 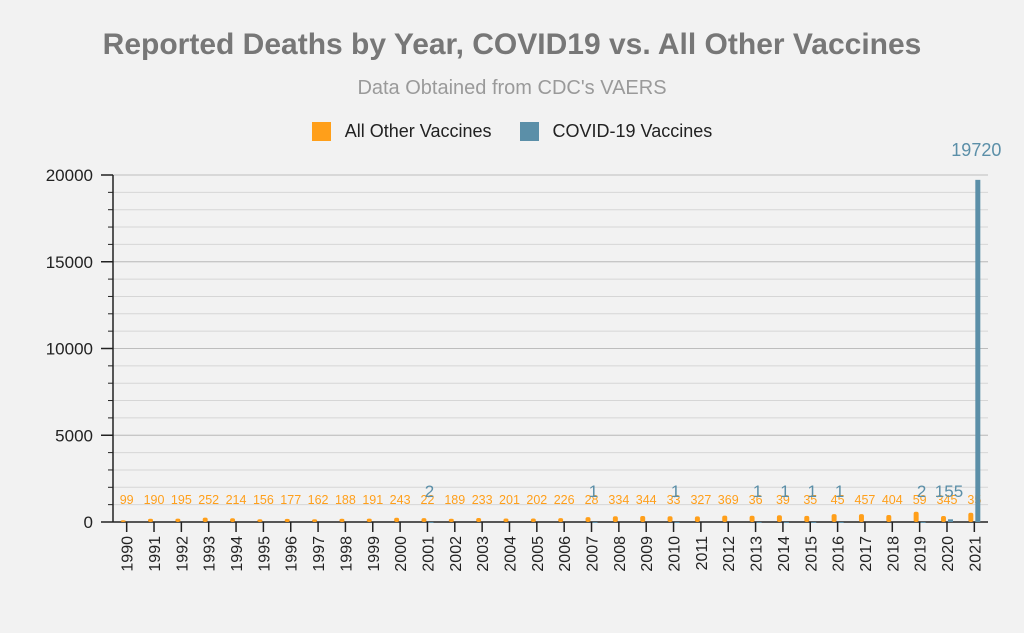 What do you see at coordinates (538, 554) in the screenshot?
I see `x-tick-label: 2005` at bounding box center [538, 554].